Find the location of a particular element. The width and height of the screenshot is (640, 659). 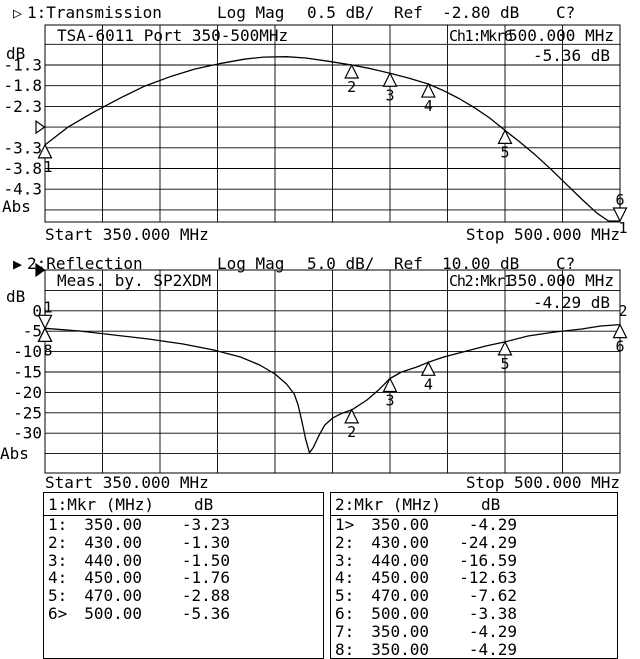

yaxis-tick-label: -10 is located at coordinates (27, 351).